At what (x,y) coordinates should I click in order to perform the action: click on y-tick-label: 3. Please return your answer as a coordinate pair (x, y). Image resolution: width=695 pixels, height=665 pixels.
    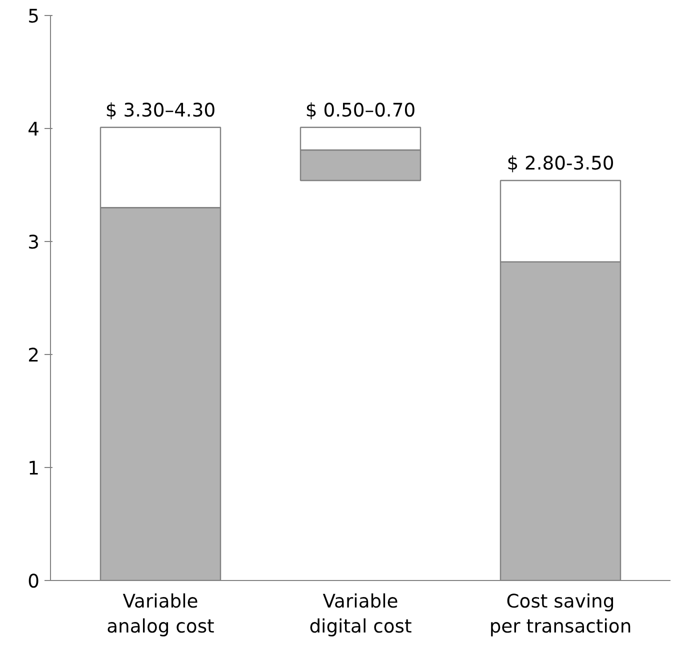
    Looking at the image, I should click on (34, 243).